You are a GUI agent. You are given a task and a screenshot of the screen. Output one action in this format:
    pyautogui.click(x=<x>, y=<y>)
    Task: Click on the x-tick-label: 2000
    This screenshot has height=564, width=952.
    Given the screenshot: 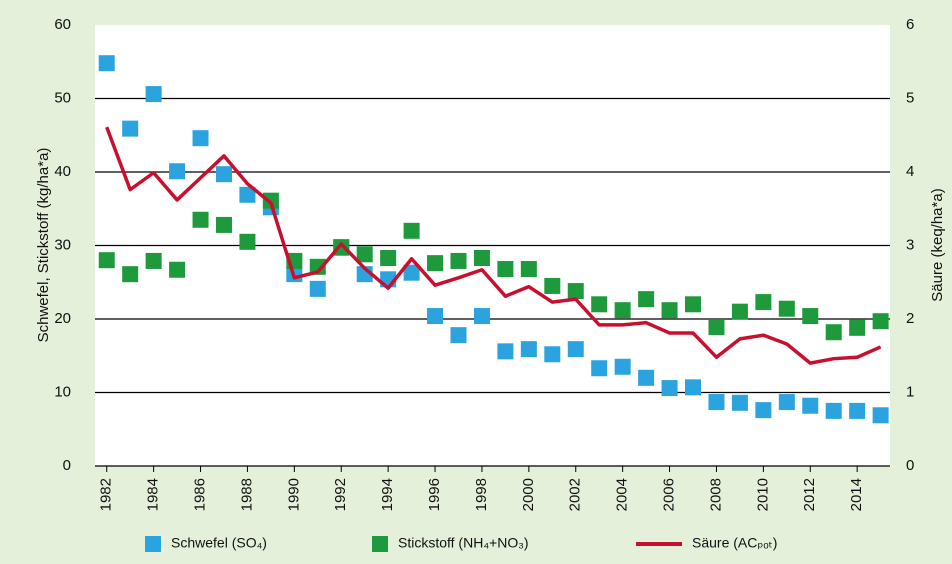 What is the action you would take?
    pyautogui.click(x=528, y=494)
    